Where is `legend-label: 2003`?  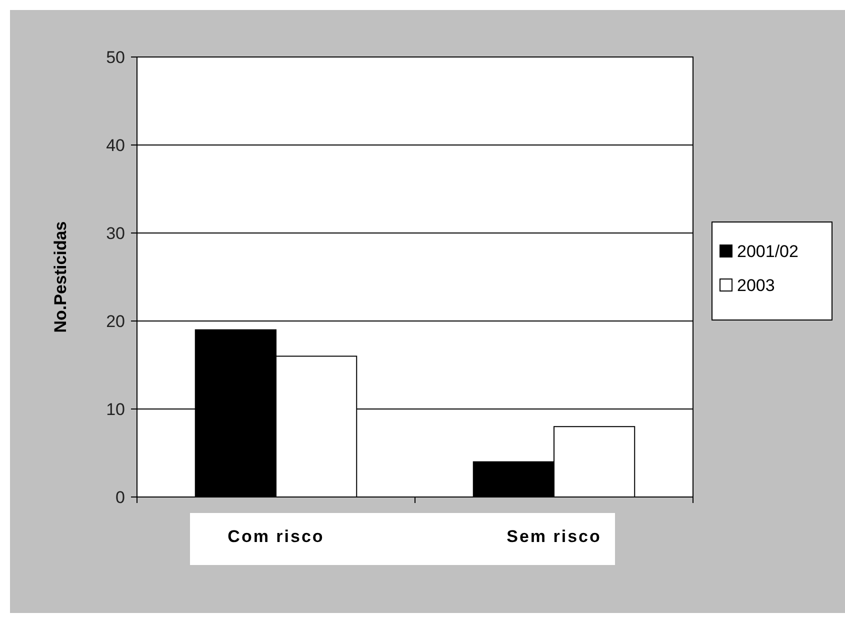
legend-label: 2003 is located at coordinates (756, 285).